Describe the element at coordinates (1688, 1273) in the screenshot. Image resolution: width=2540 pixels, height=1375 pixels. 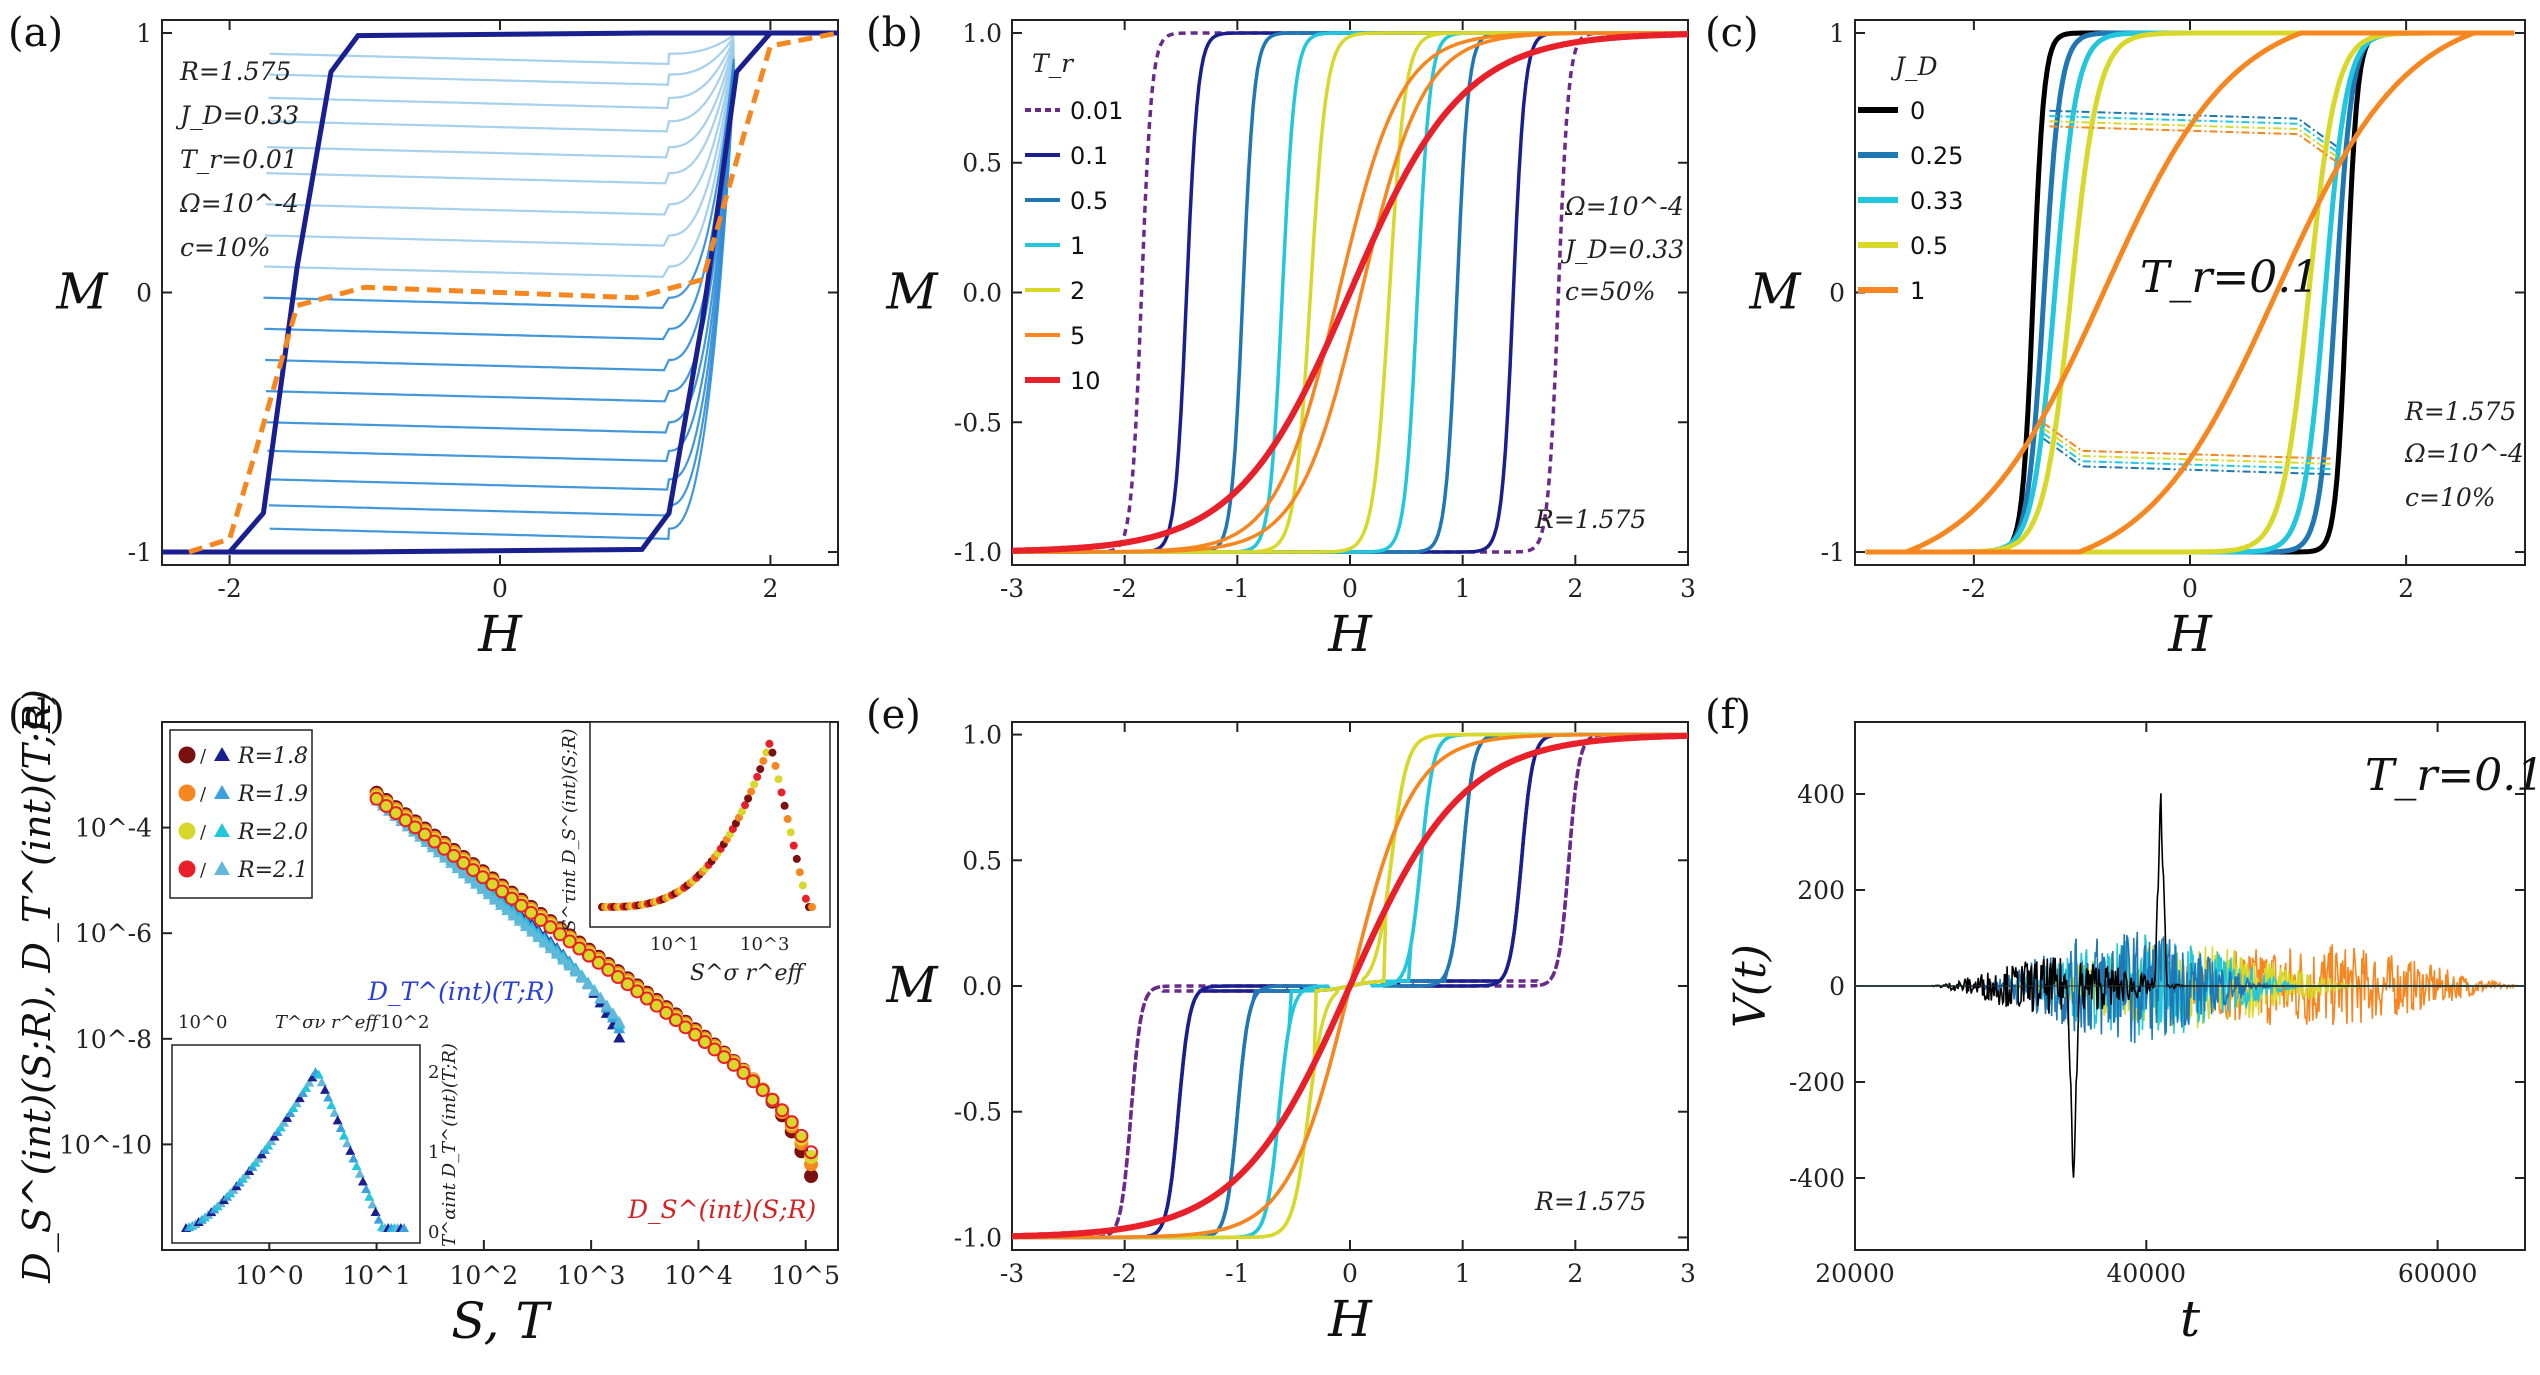
I see `x-tick-label: 3` at that location.